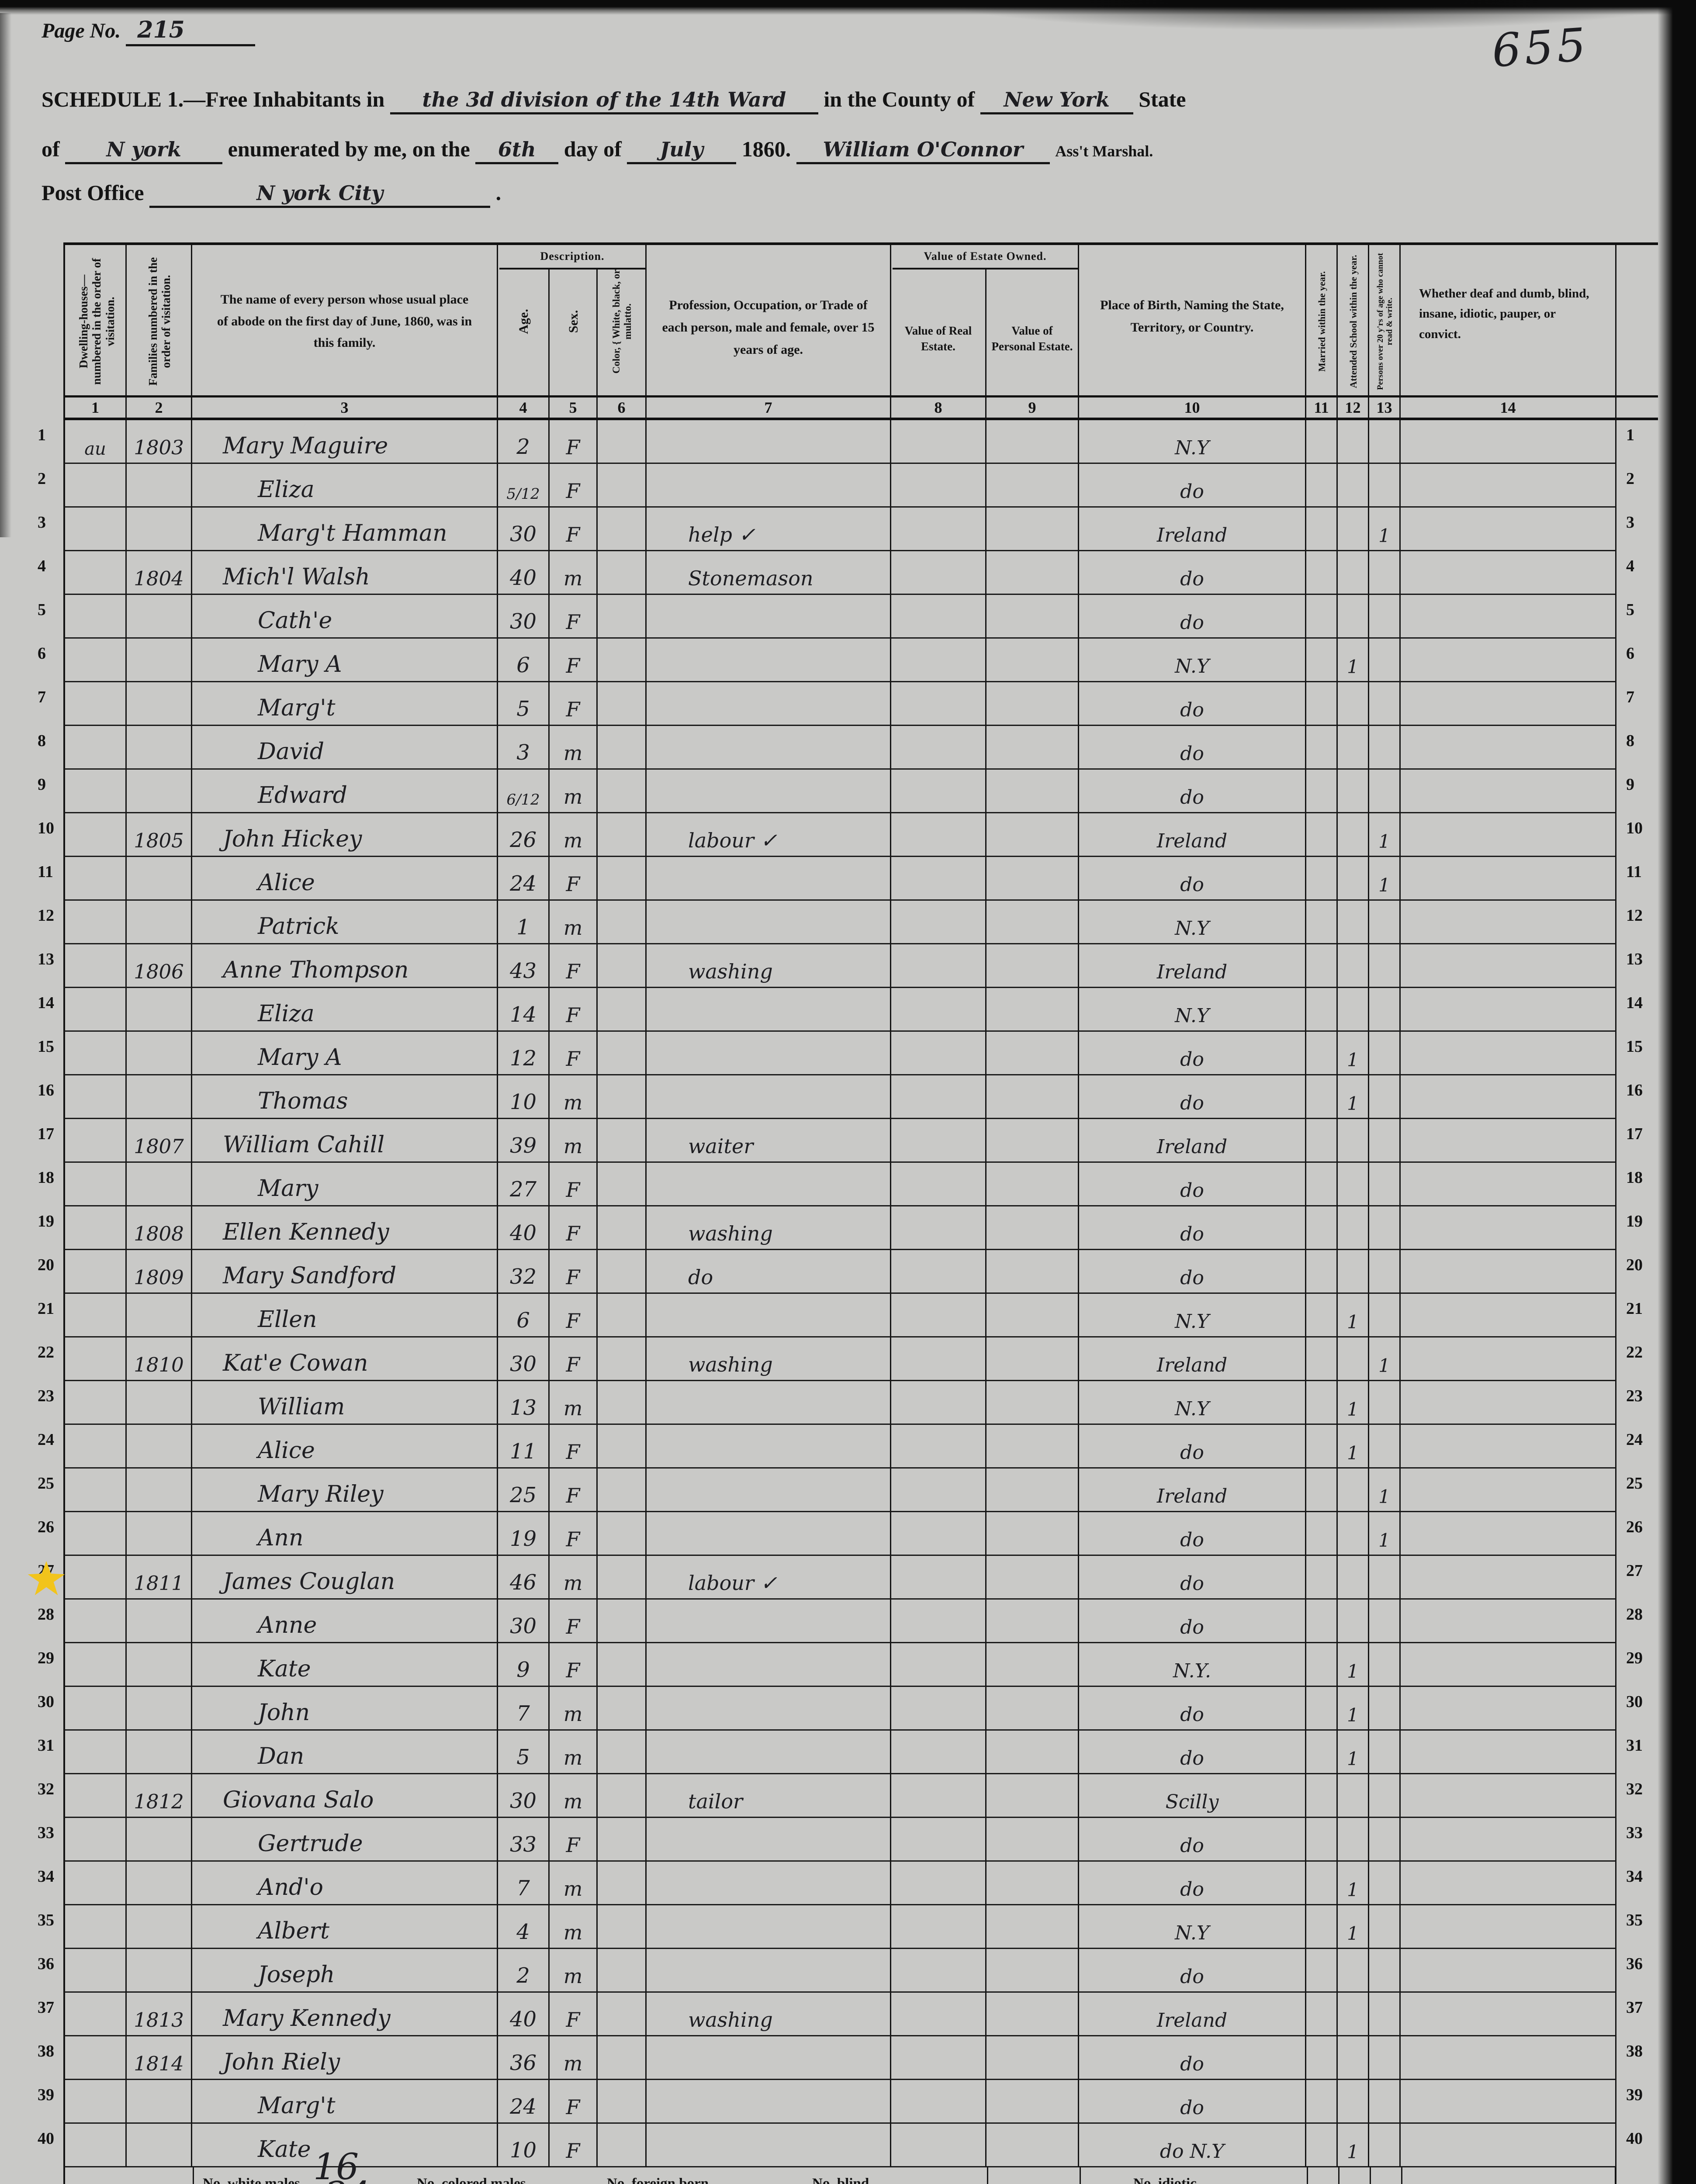 This screenshot has height=2184, width=1696. I want to click on row-number-right: 10, so click(1634, 828).